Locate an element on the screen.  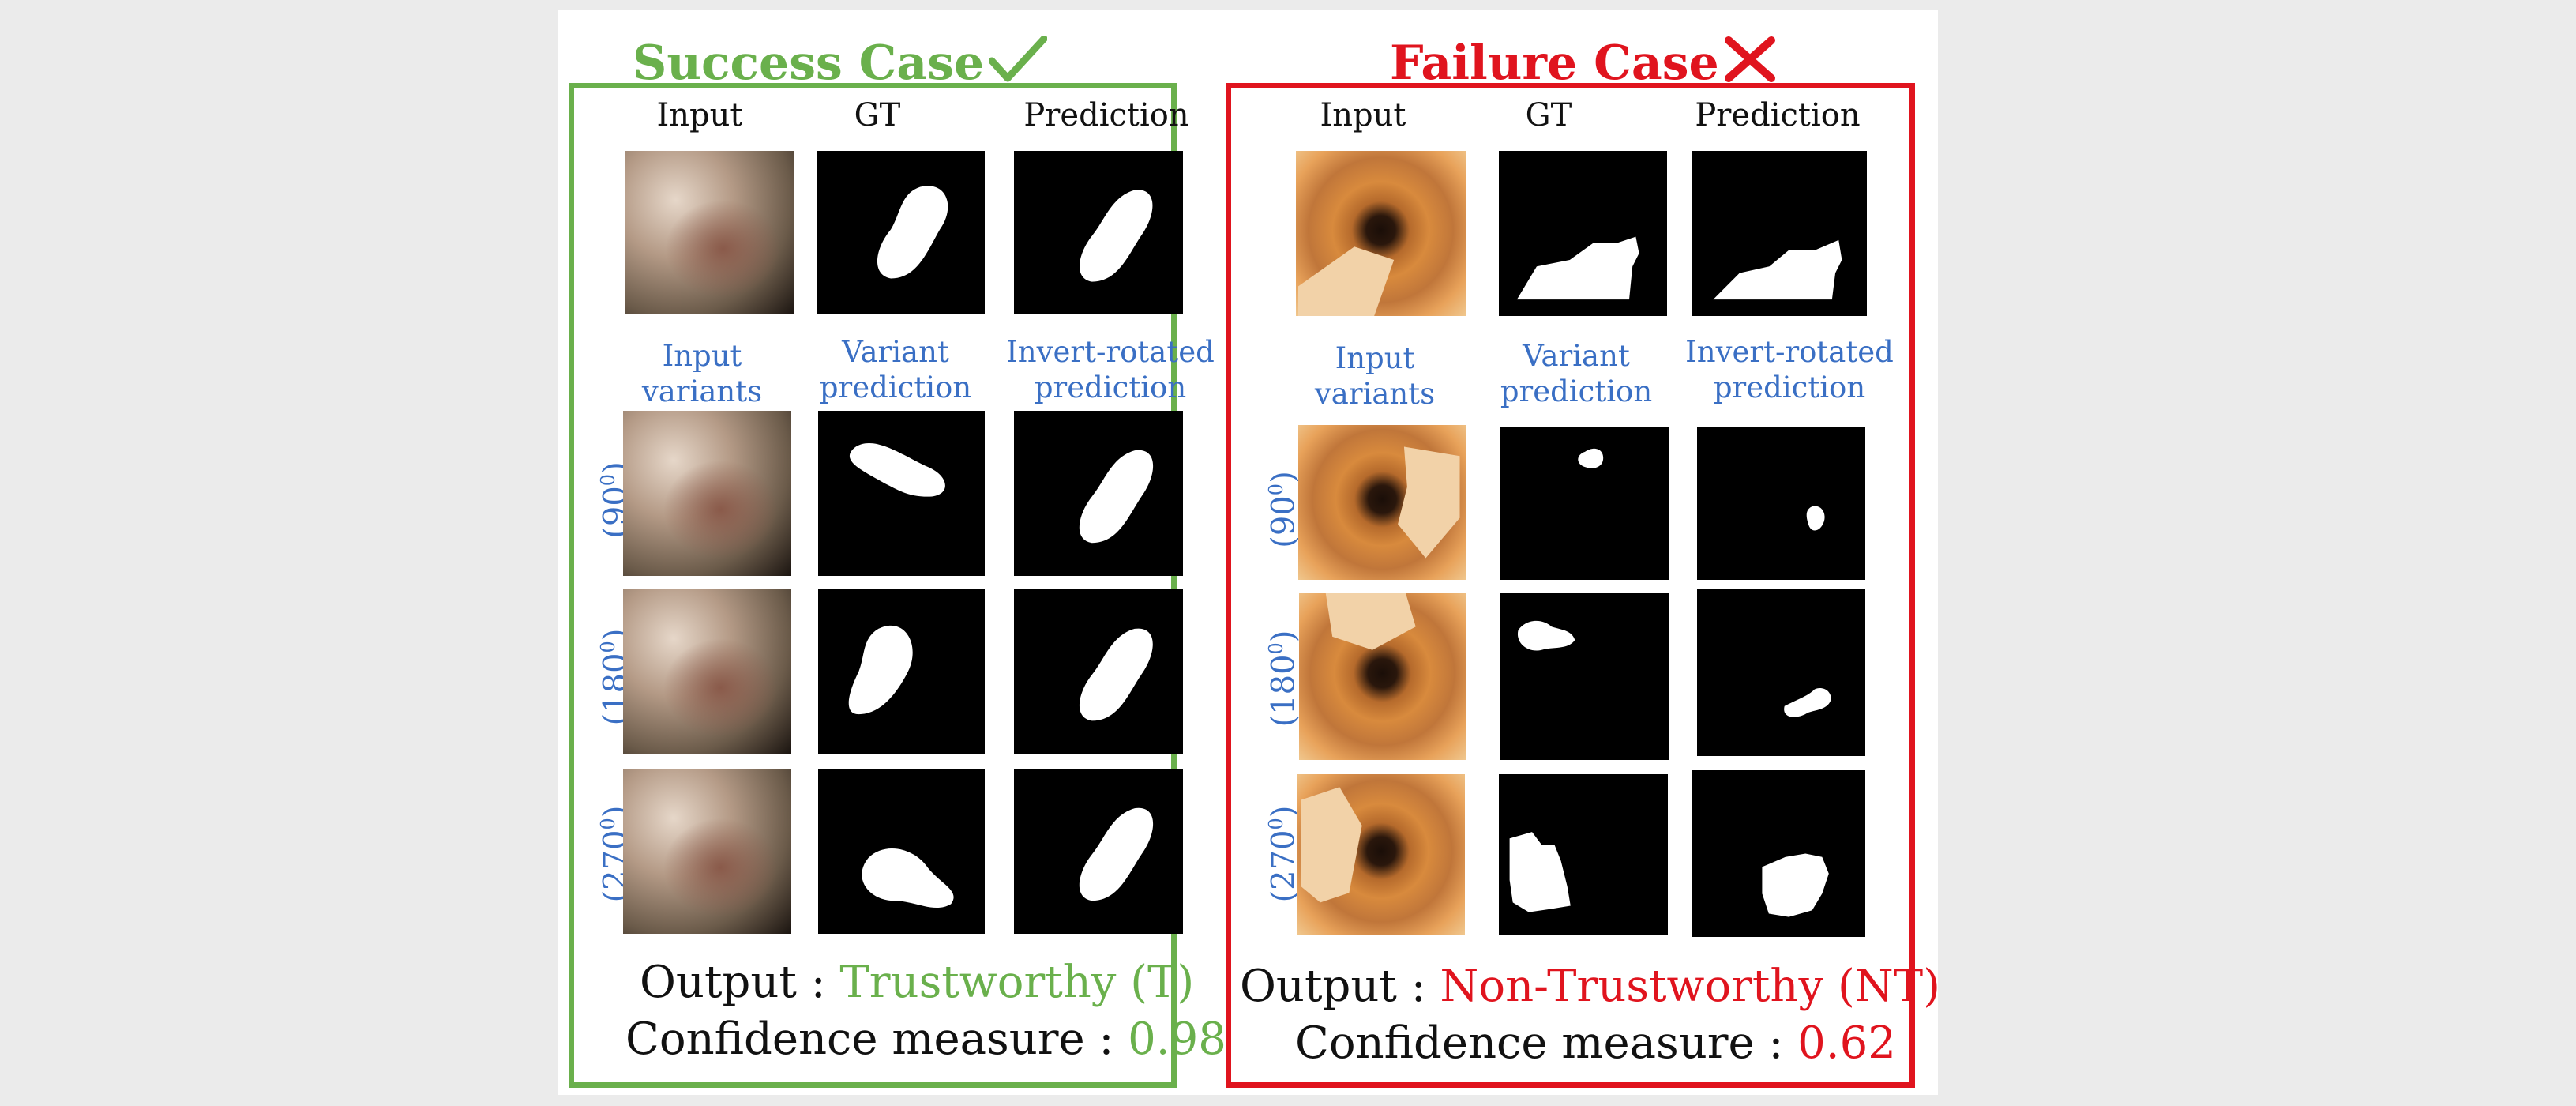
success-header-variant-prediction: Variant prediction is located at coordinates (895, 370).